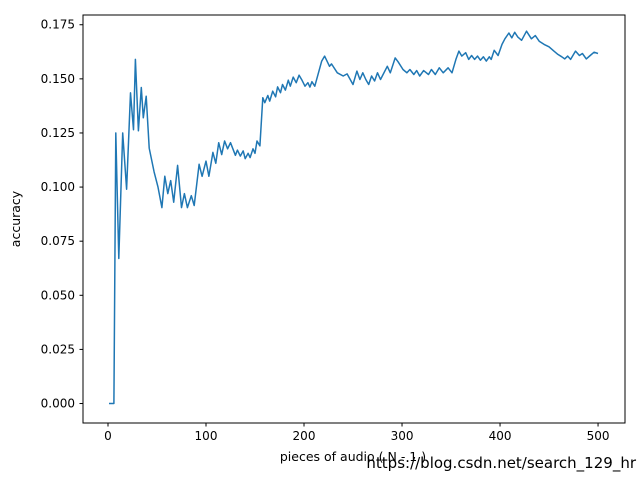 The image size is (640, 480). What do you see at coordinates (58, 295) in the screenshot?
I see `y-tick-label: 0.050` at bounding box center [58, 295].